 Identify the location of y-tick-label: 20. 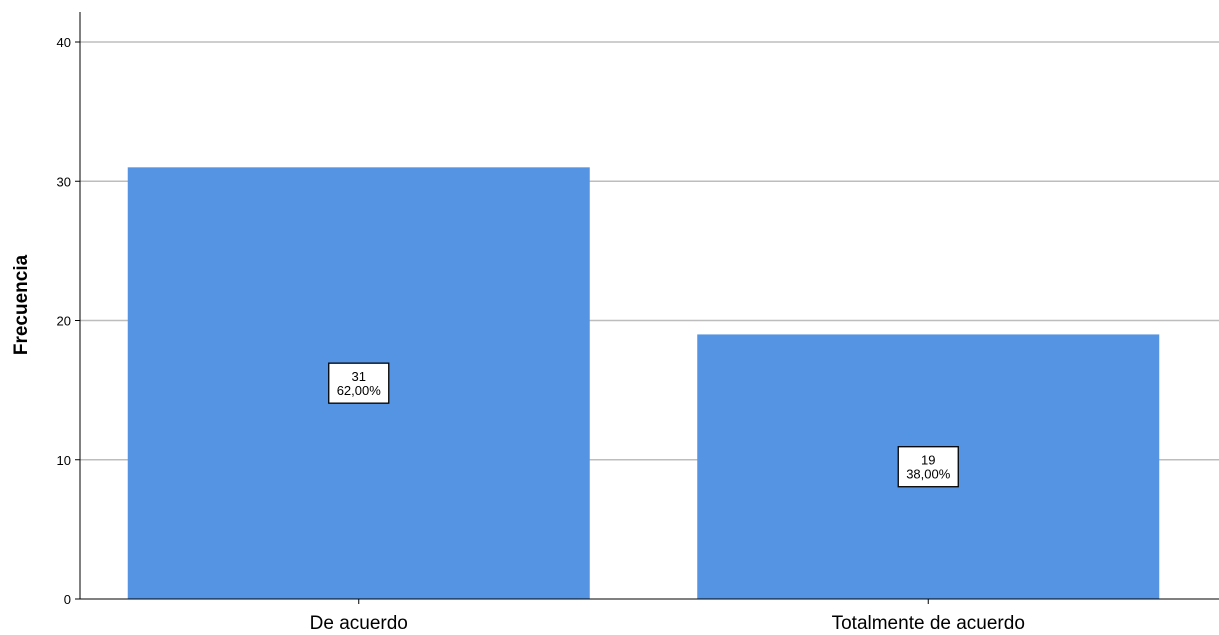
(64, 321).